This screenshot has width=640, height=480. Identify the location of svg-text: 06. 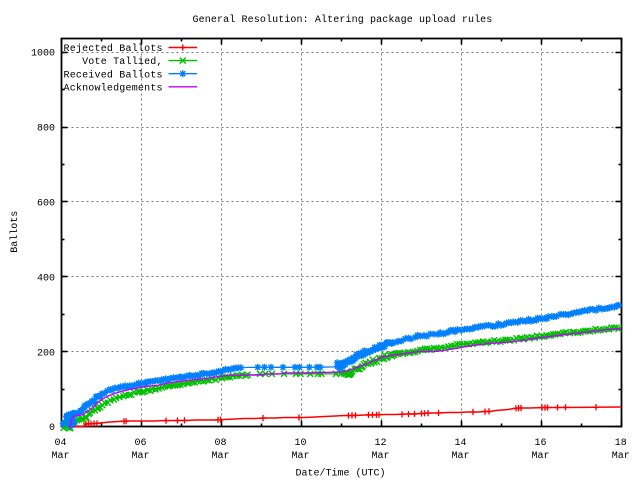
(140, 443).